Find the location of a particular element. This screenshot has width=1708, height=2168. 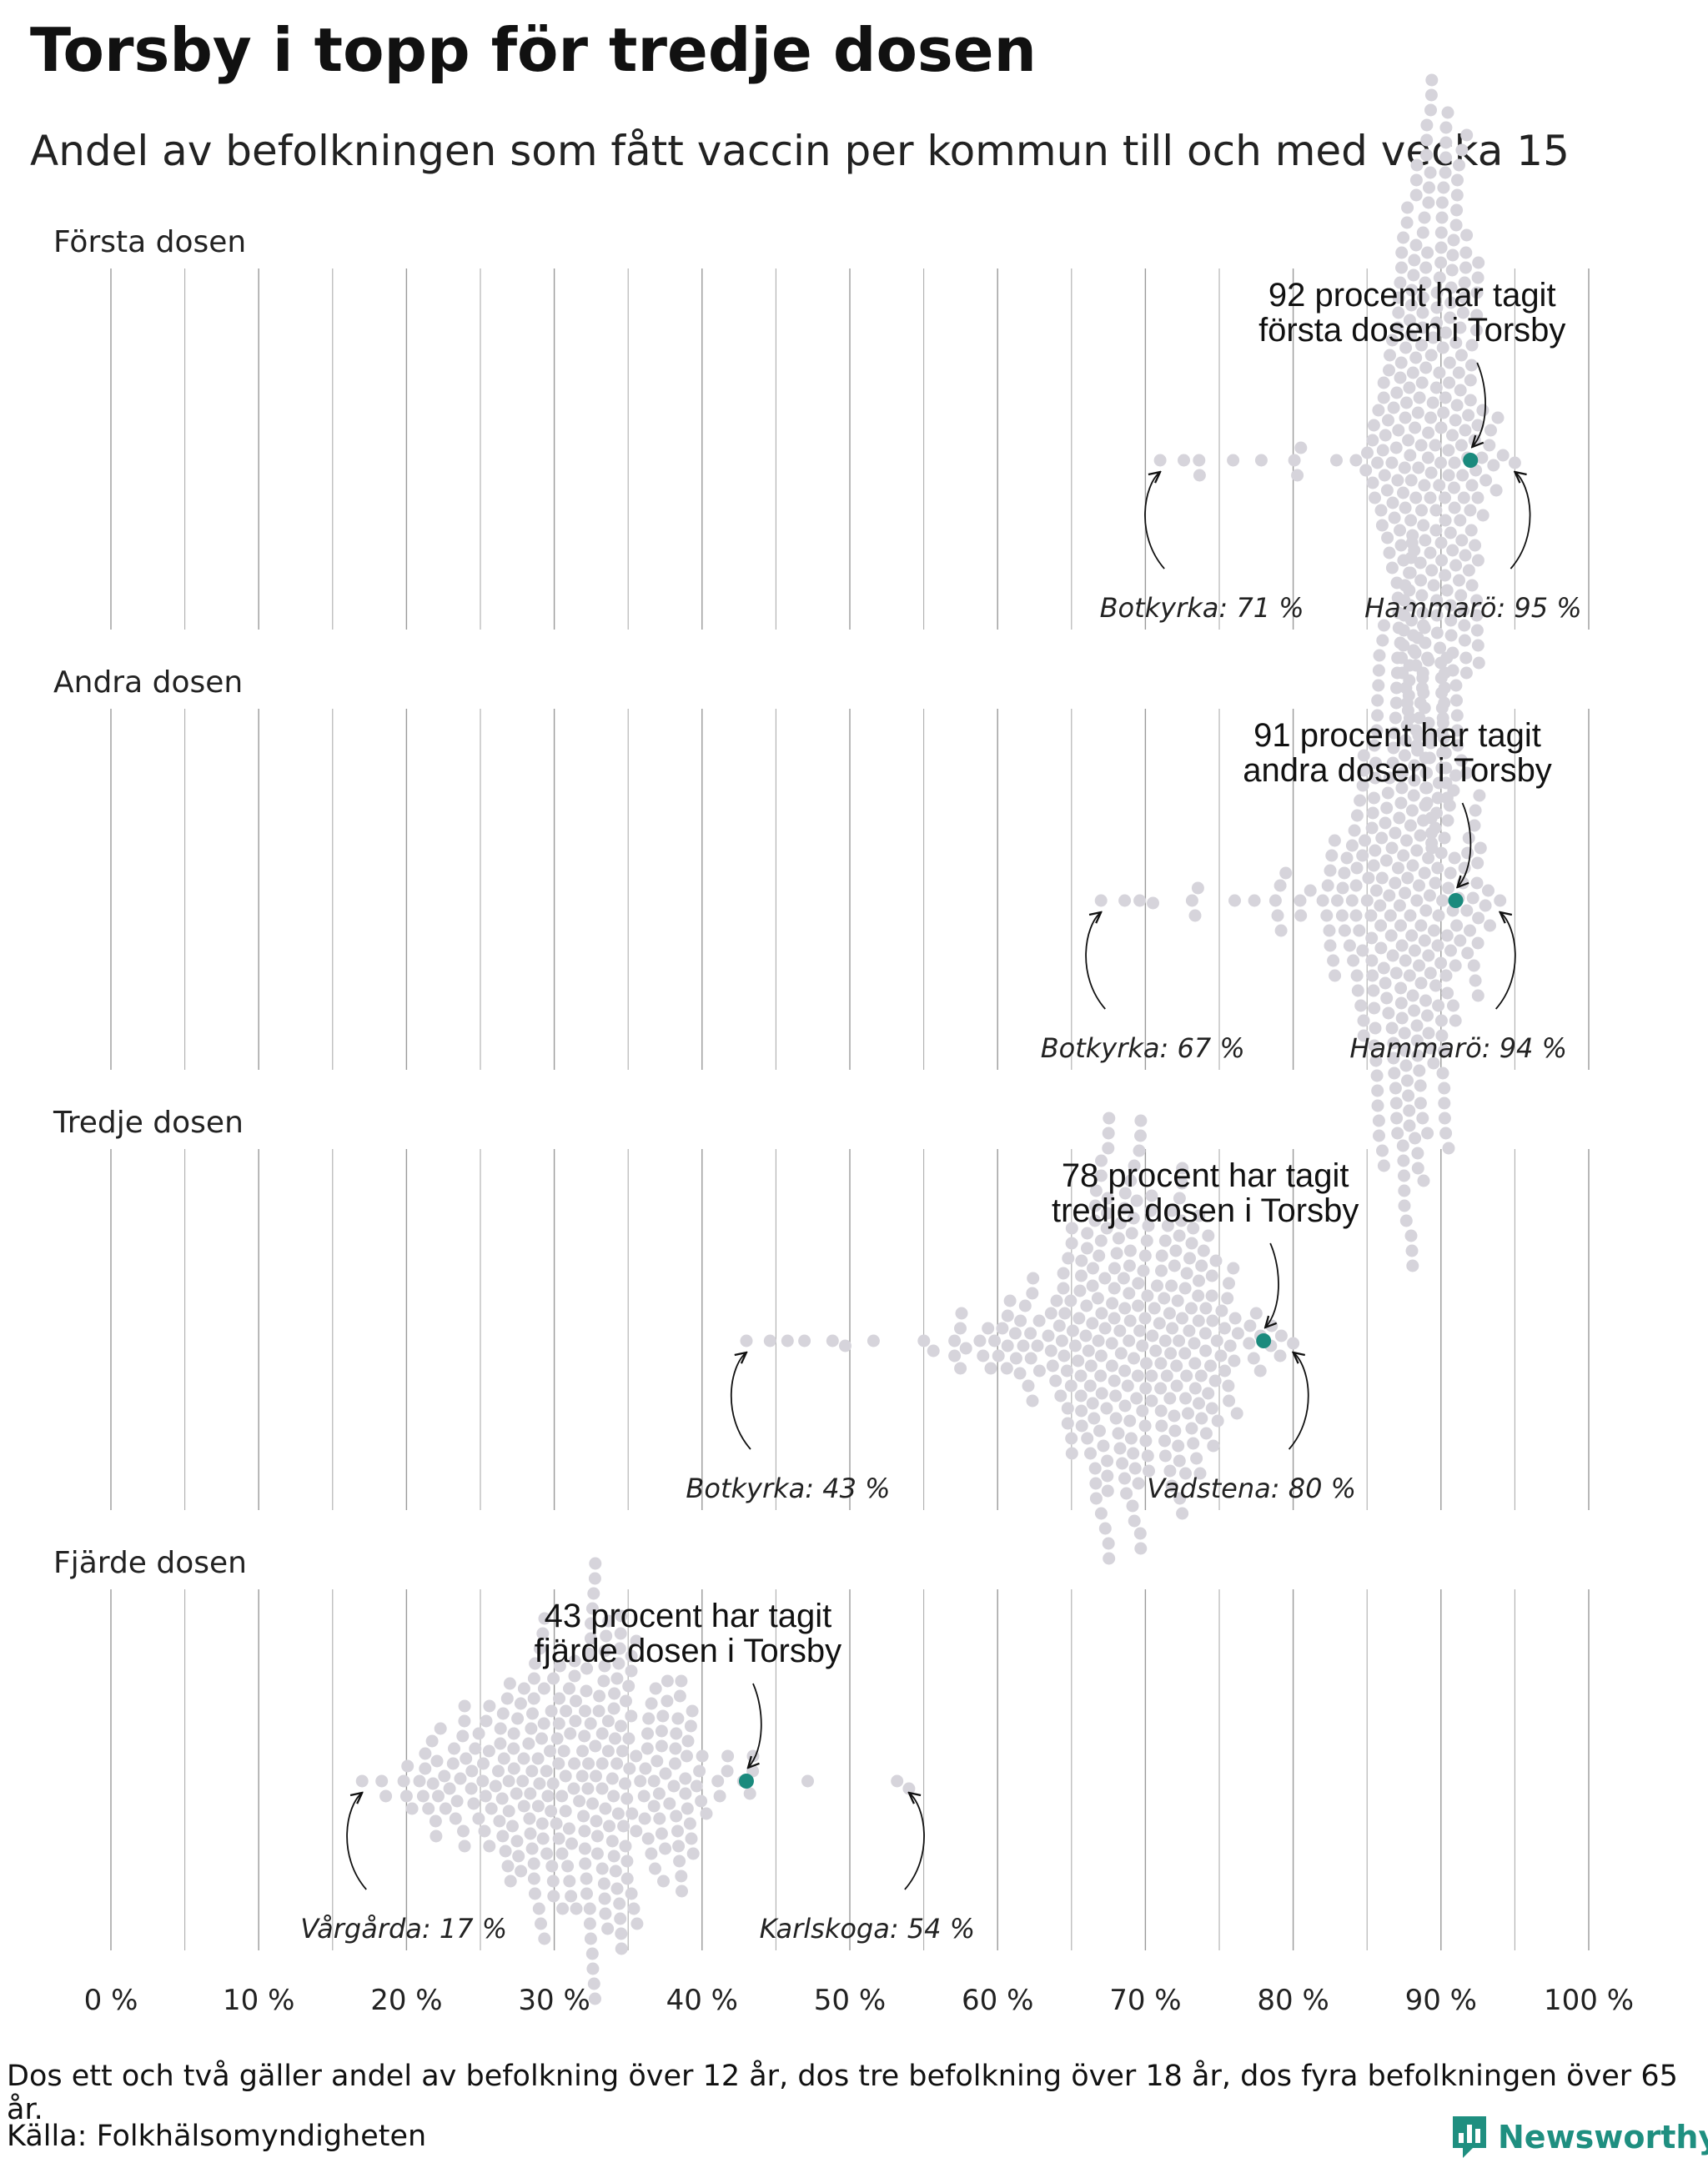

min-arrow is located at coordinates (356, 1841).